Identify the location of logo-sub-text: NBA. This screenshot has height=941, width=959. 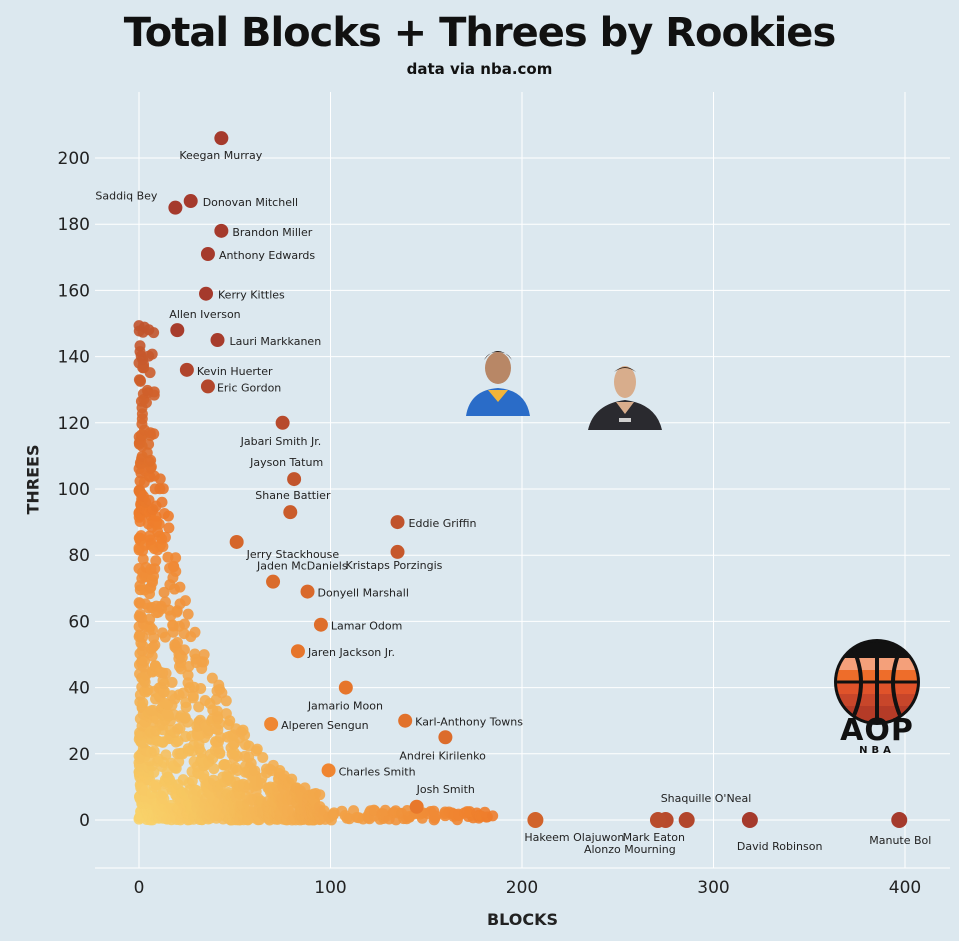
(877, 750).